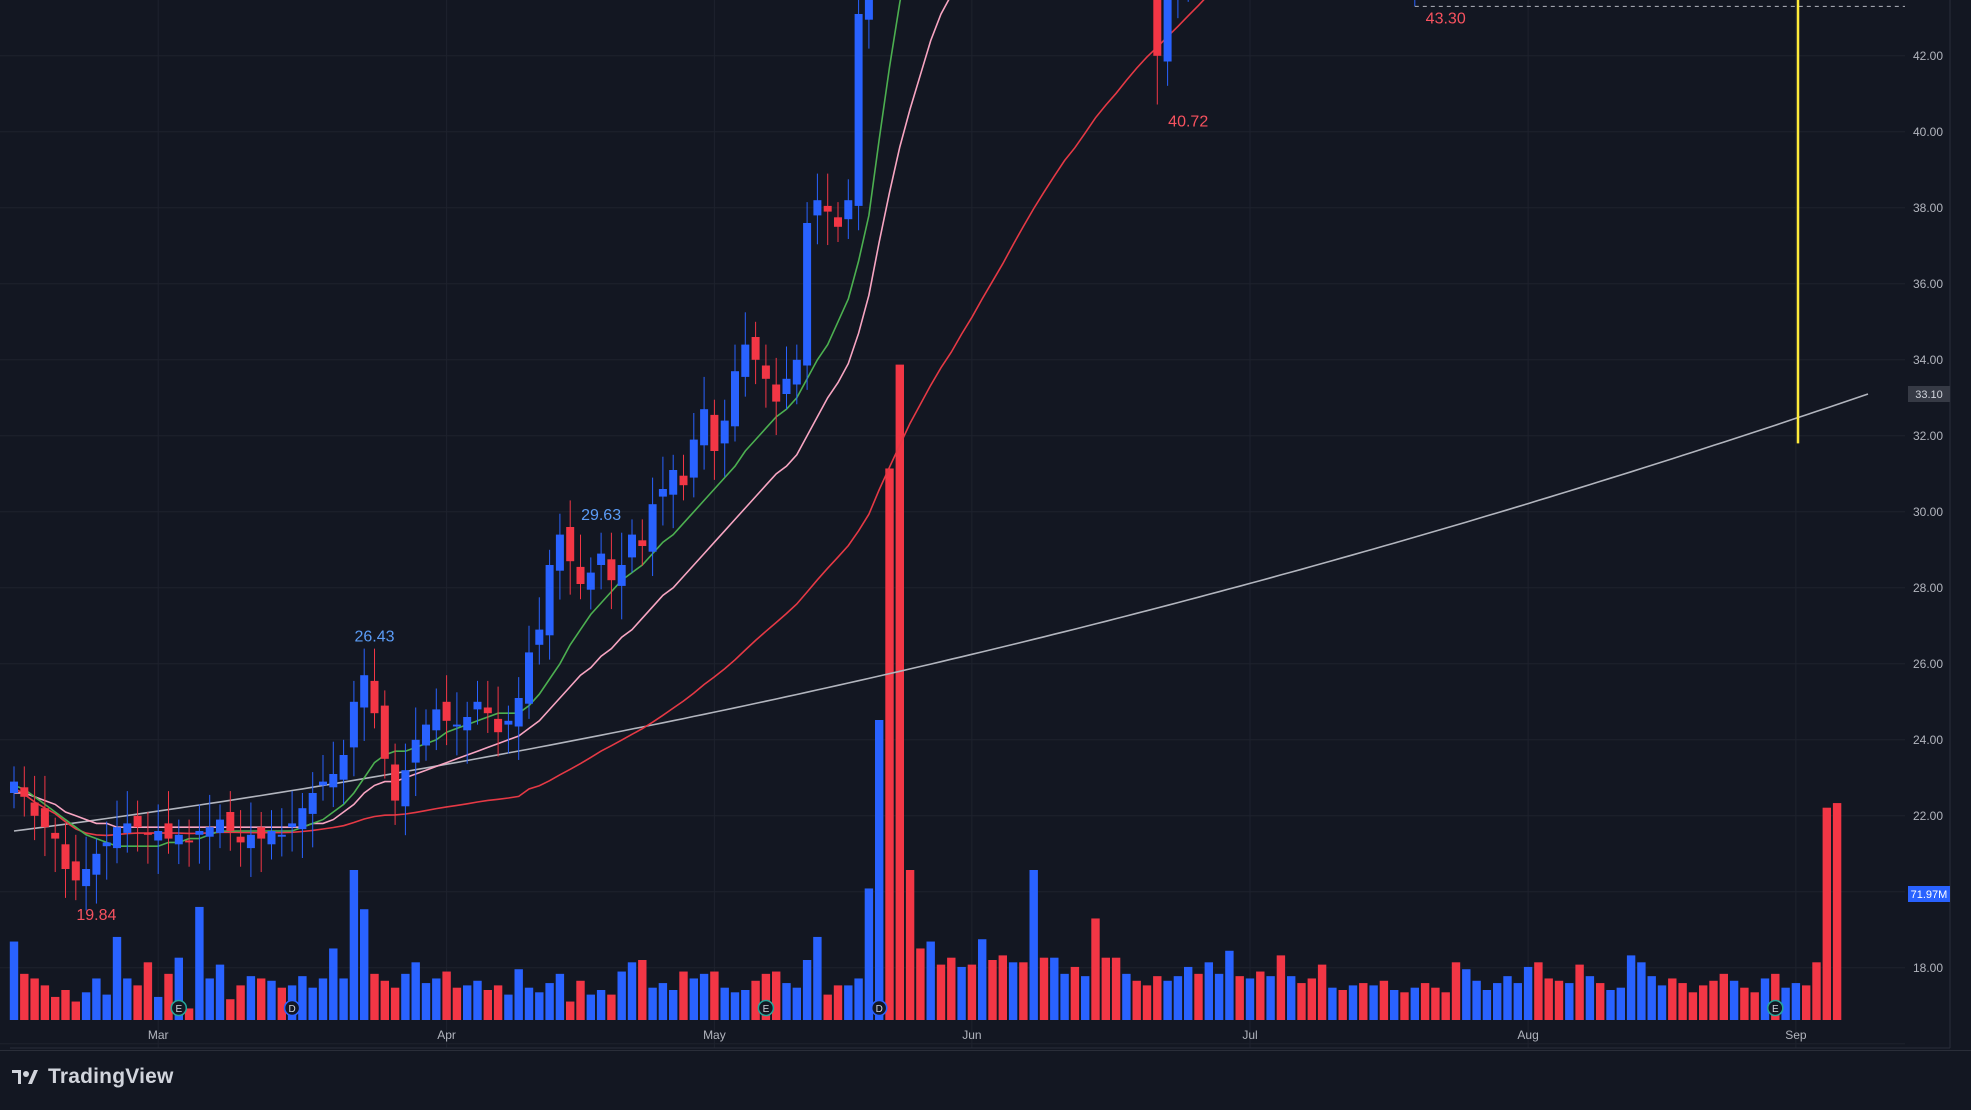 Image resolution: width=1971 pixels, height=1110 pixels. What do you see at coordinates (96, 915) in the screenshot?
I see `low-label-19: 19.84` at bounding box center [96, 915].